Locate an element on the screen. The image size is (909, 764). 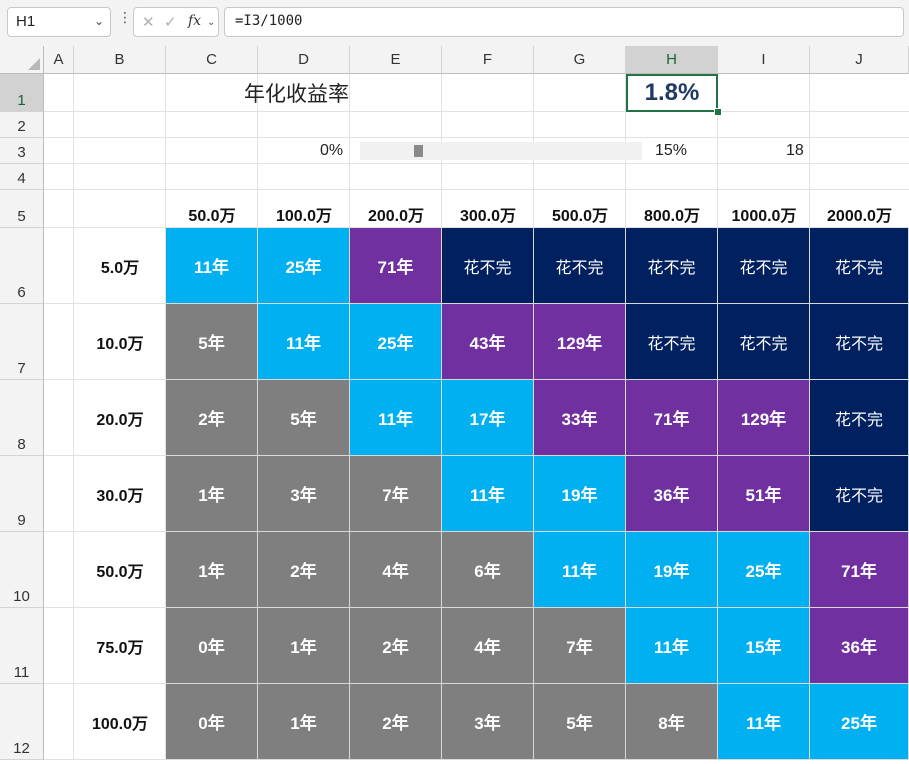
enter-icon: ✓ is located at coordinates (170, 22).